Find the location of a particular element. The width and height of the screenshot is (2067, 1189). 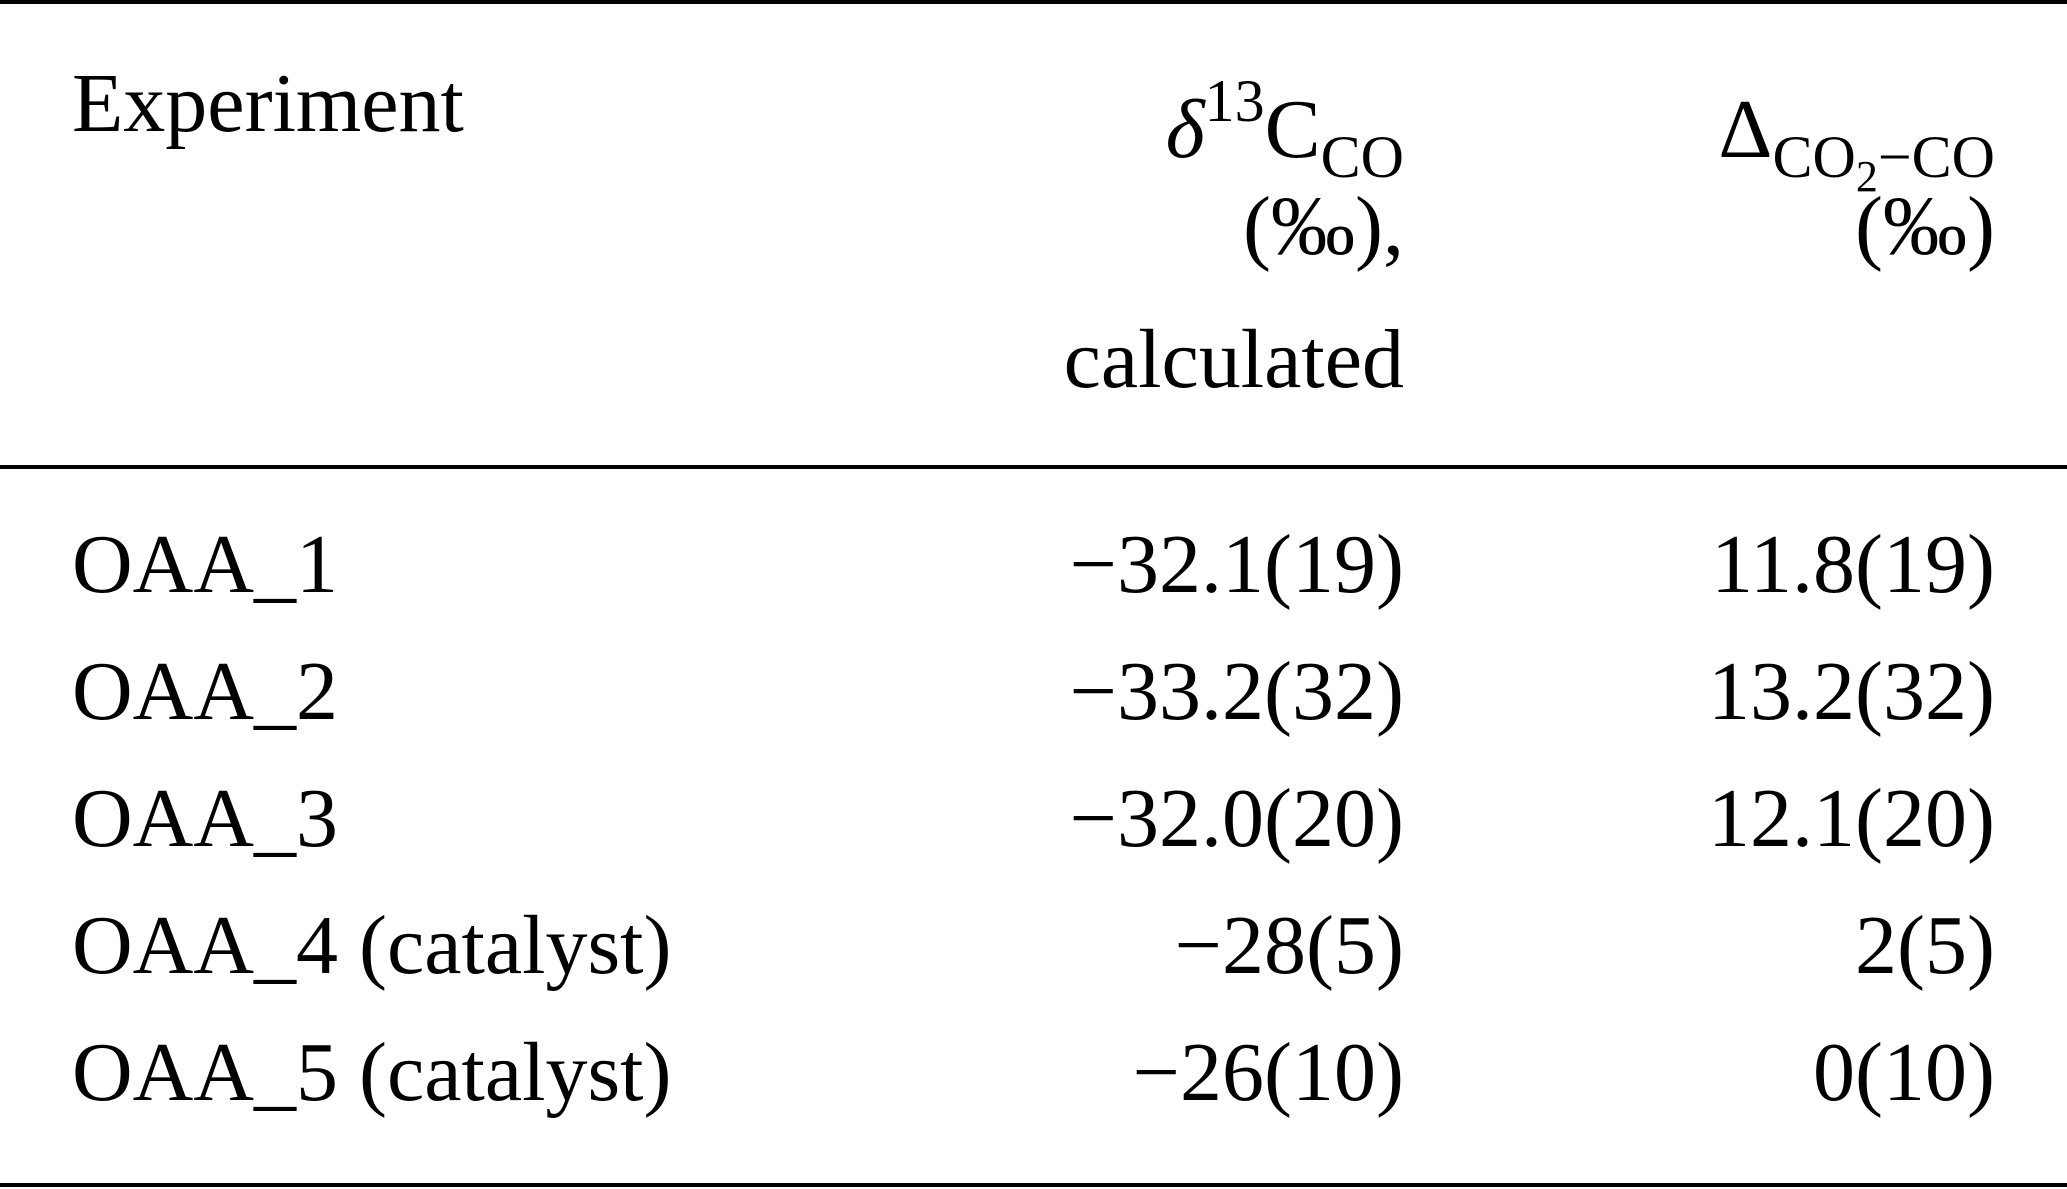

capital-delta-symbol: Δ is located at coordinates (1745, 129).